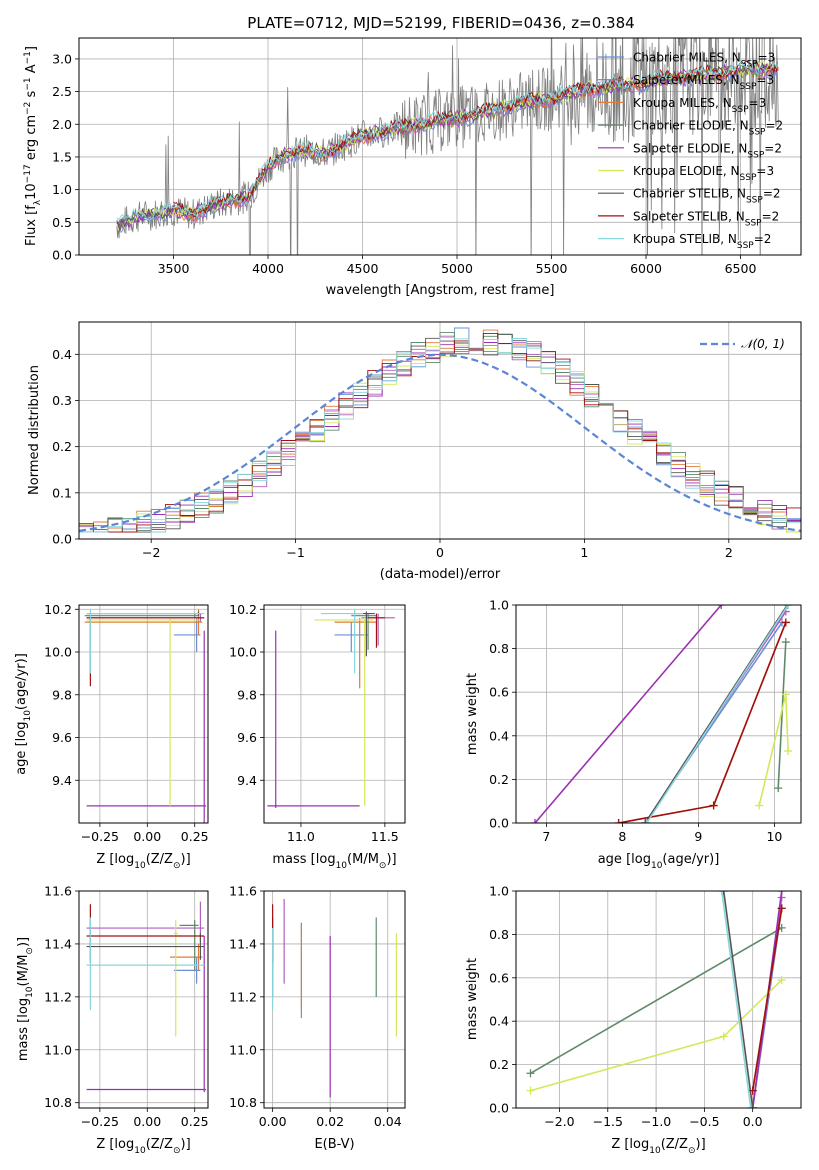  Describe the element at coordinates (385, 836) in the screenshot. I see `x-tick-label: 11.5` at that location.